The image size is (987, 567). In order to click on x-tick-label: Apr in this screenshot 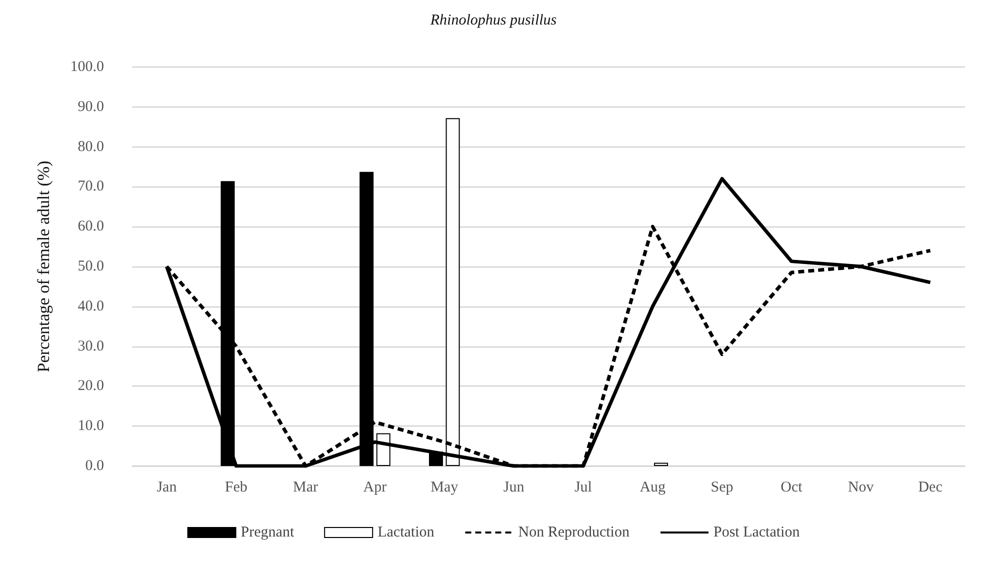, I will do `click(375, 488)`.